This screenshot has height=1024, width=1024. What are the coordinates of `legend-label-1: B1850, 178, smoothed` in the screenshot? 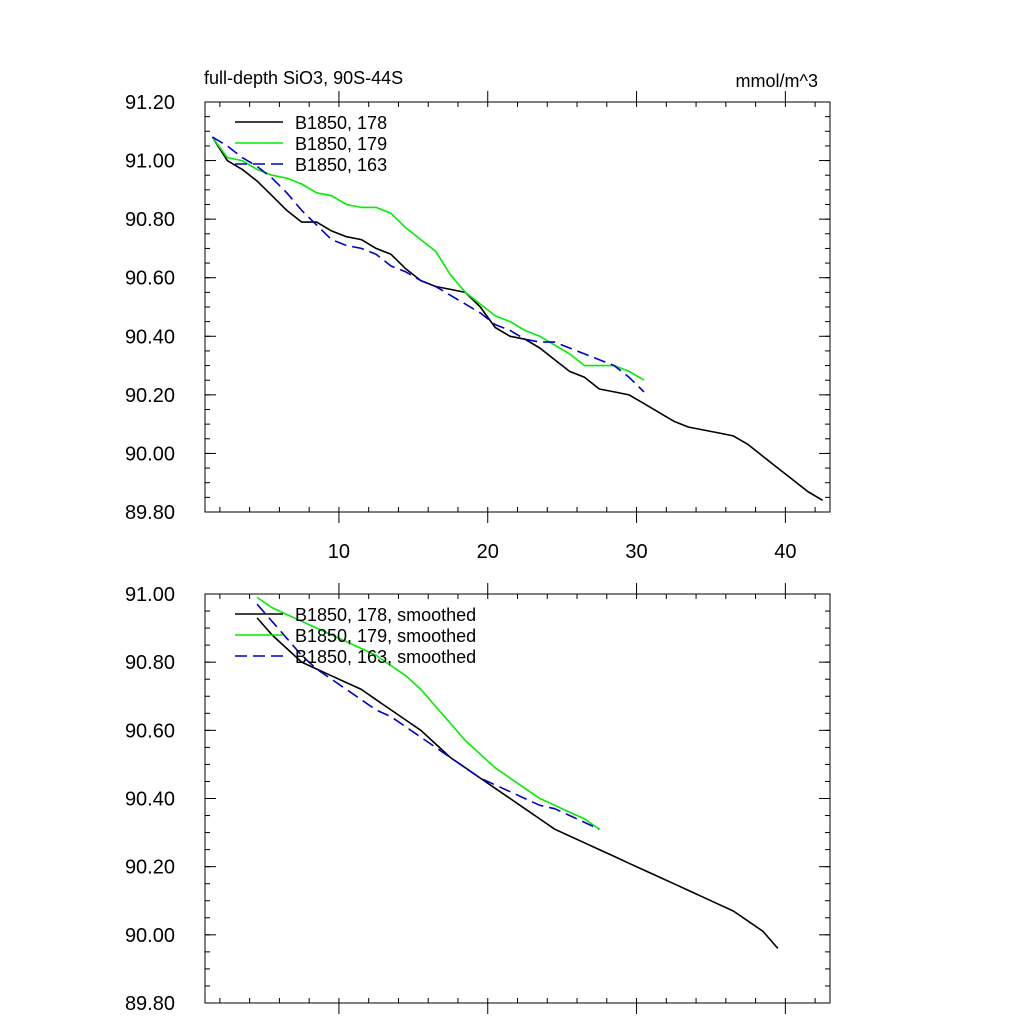 It's located at (385, 615).